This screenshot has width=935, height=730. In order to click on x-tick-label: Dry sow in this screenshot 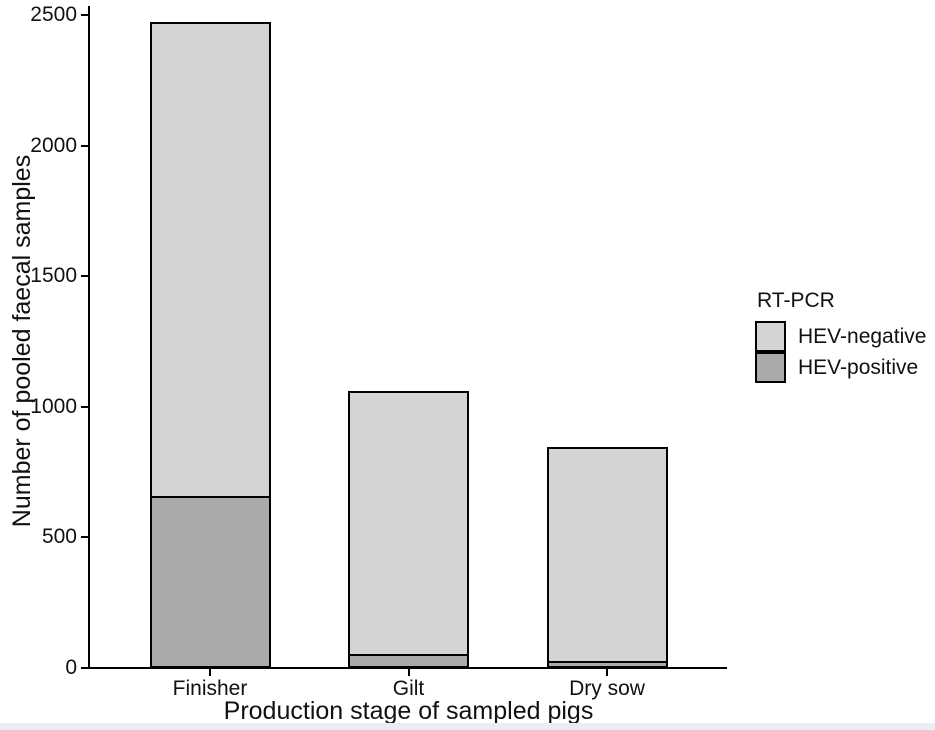, I will do `click(607, 688)`.